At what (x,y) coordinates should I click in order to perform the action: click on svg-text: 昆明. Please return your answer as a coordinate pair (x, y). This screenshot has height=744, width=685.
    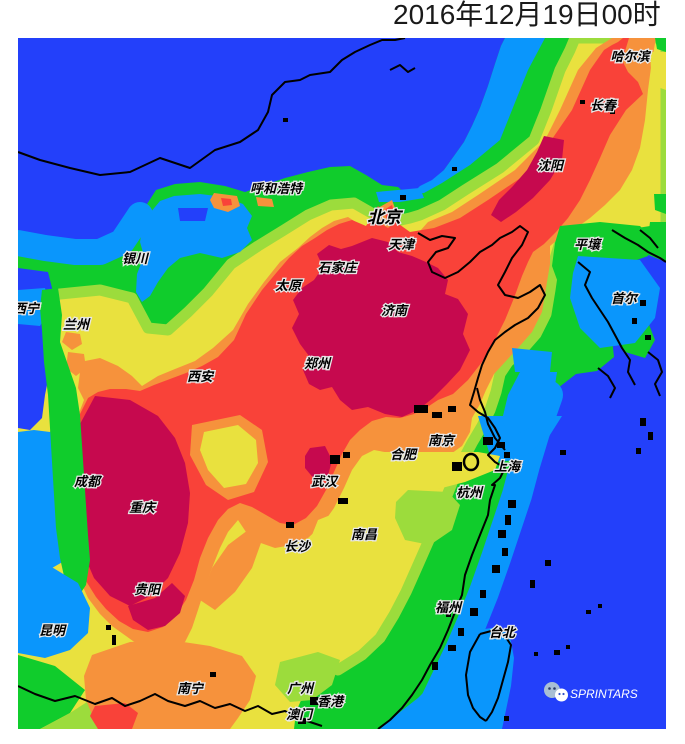
    Looking at the image, I should click on (53, 629).